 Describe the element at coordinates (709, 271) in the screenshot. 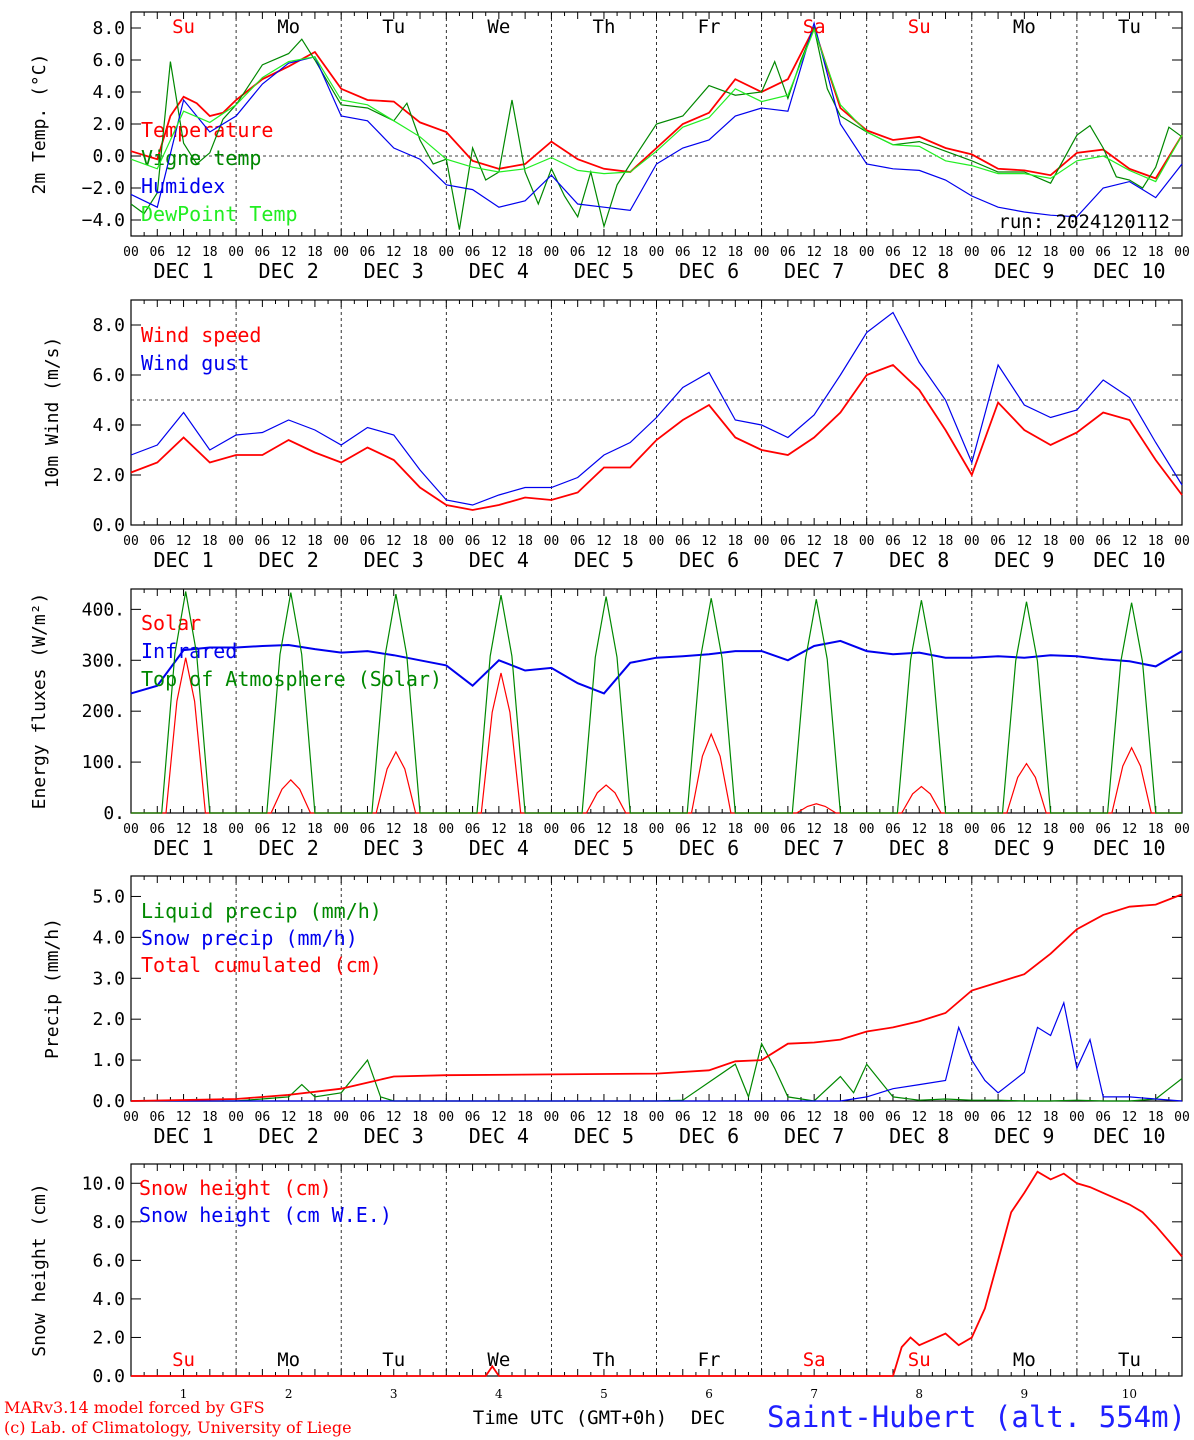

I see `day-label: DEC 6` at that location.